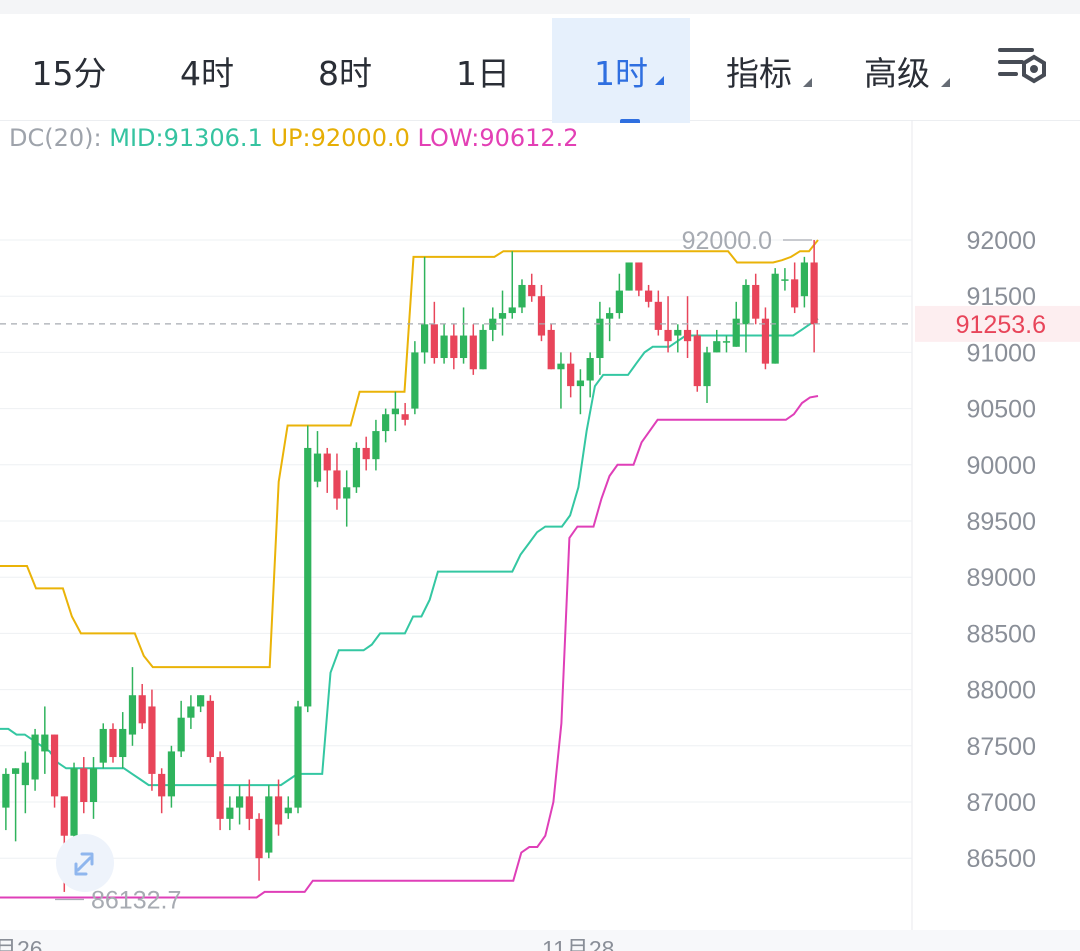 The width and height of the screenshot is (1080, 951). Describe the element at coordinates (498, 138) in the screenshot. I see `indicator-low-value: LOW:90612.2` at that location.